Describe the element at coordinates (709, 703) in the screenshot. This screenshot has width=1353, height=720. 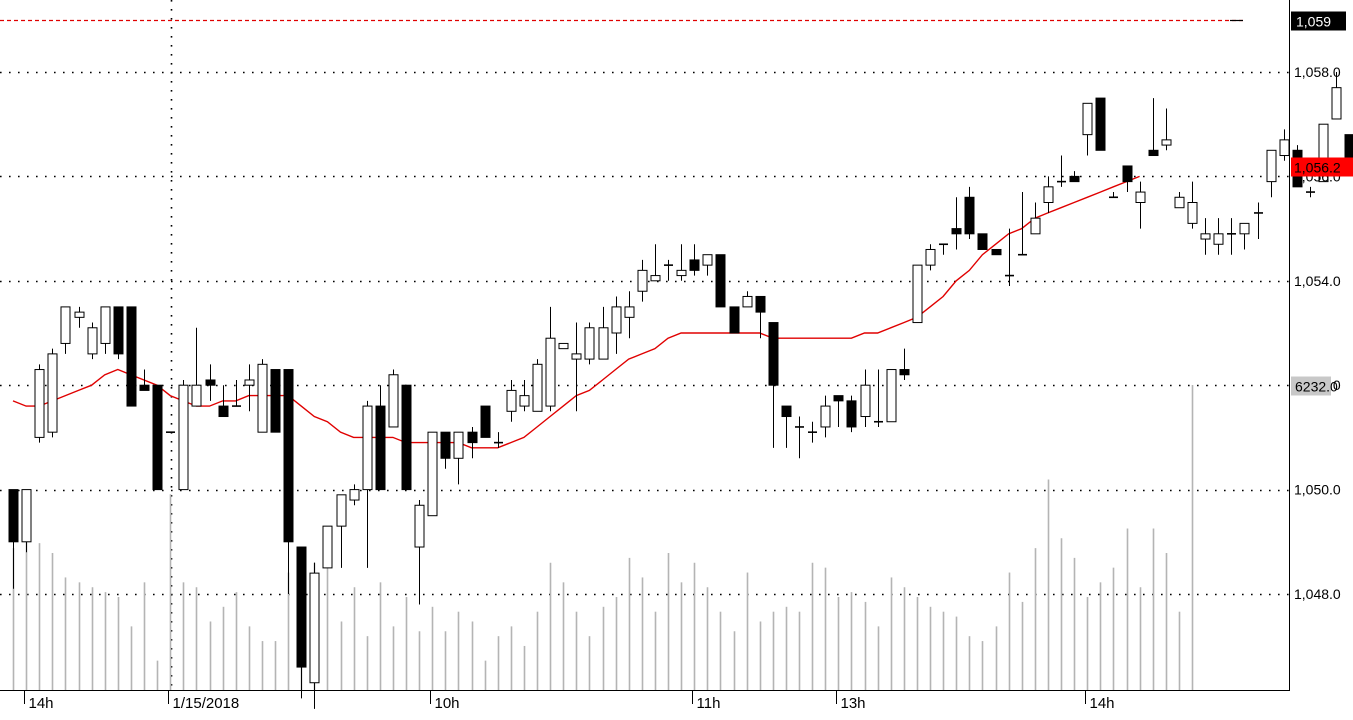
I see `time-axis-label: 11h` at that location.